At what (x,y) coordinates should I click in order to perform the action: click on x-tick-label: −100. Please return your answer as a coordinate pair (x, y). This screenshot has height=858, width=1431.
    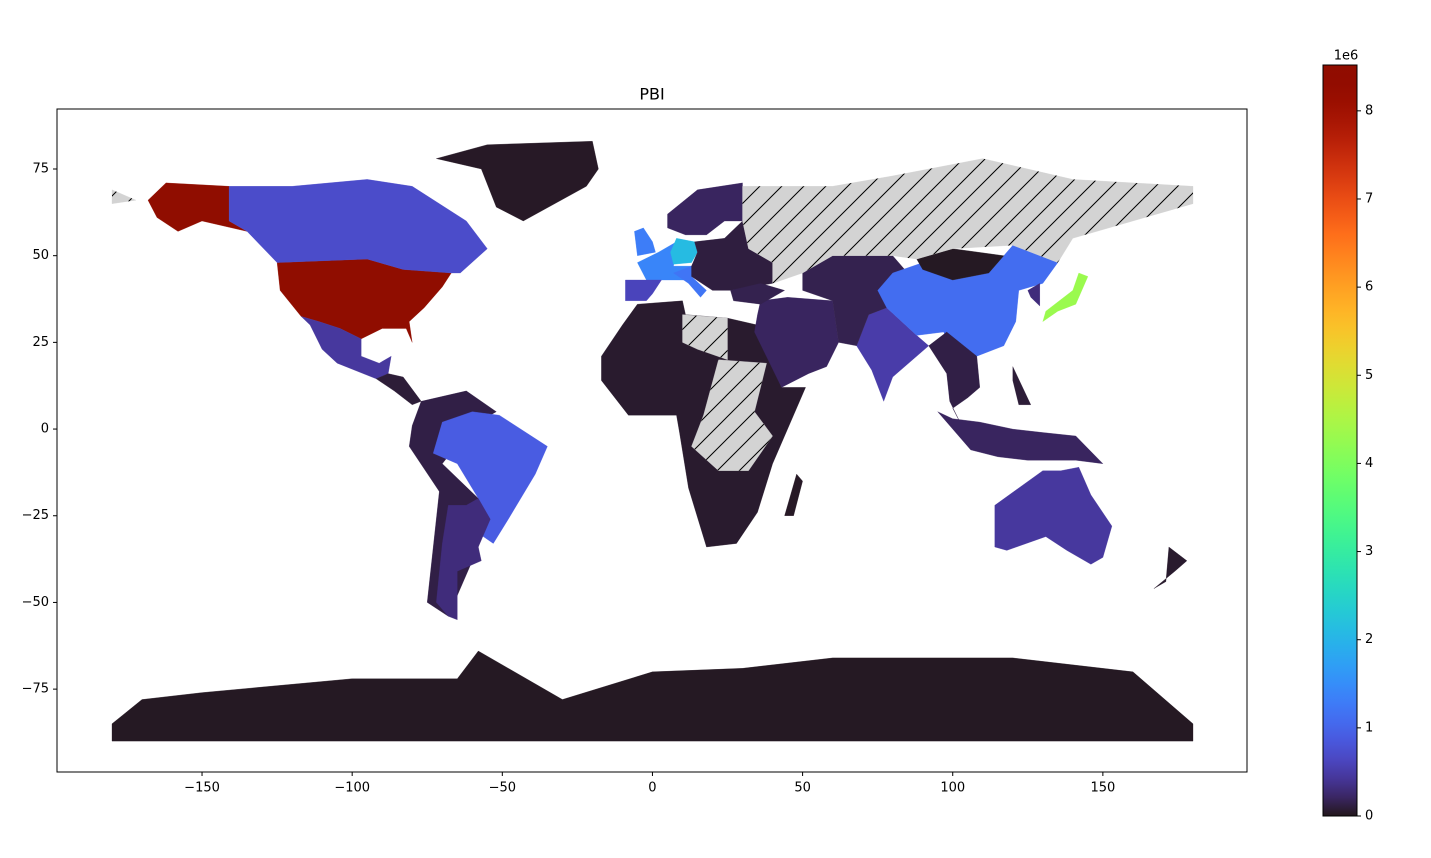
    Looking at the image, I should click on (352, 788).